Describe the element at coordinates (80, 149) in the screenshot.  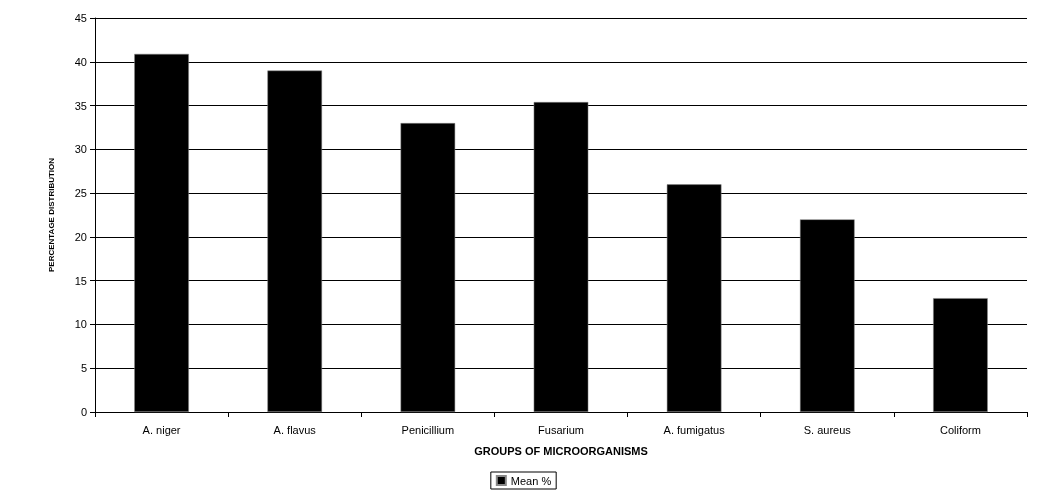
I see `y-tick-label: 30` at that location.